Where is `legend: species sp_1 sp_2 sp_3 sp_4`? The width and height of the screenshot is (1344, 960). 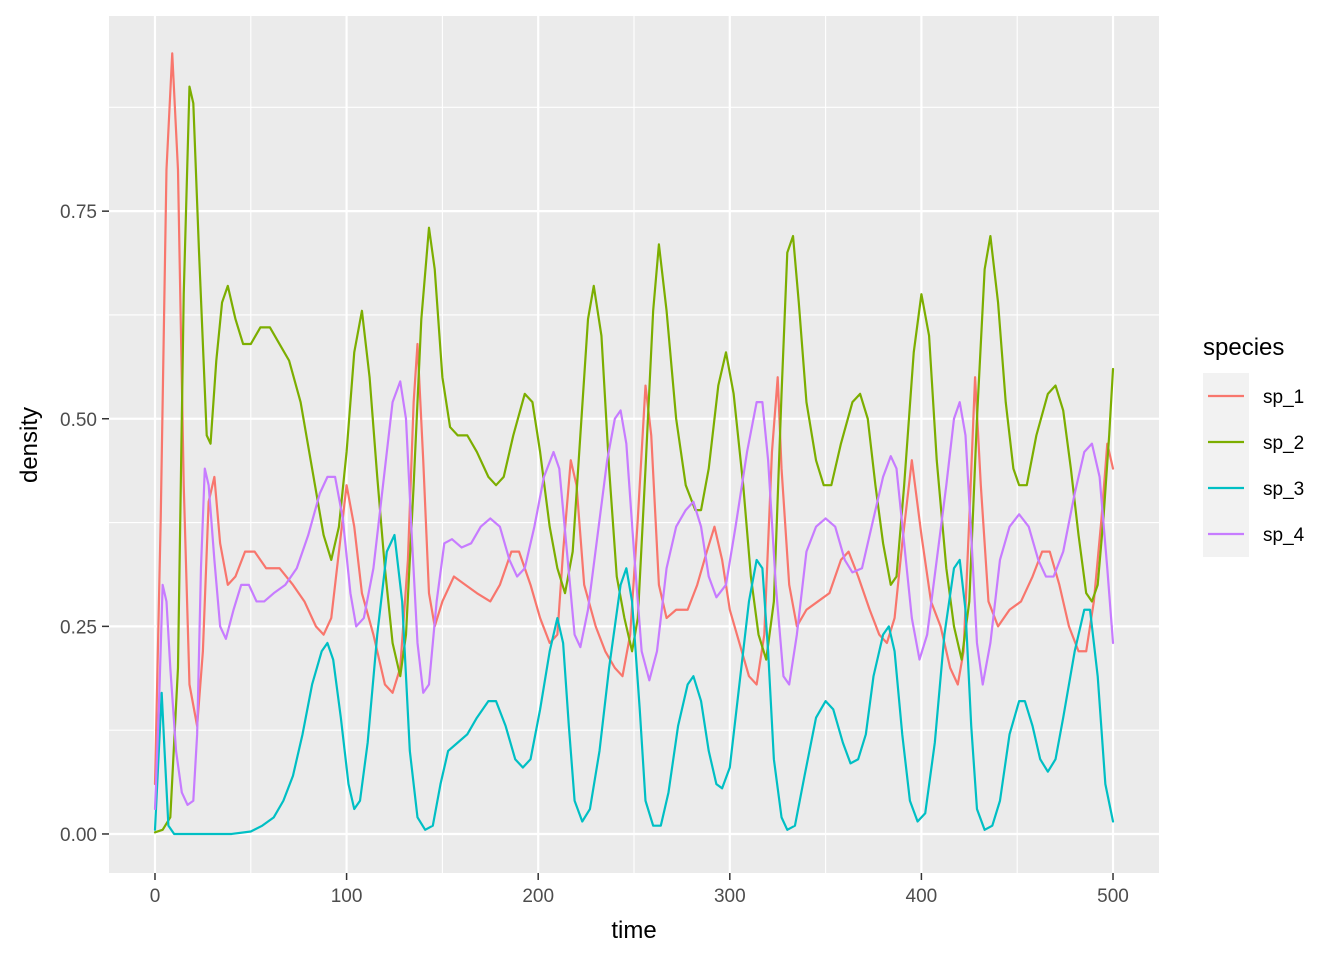 legend: species sp_1 sp_2 sp_3 sp_4 is located at coordinates (1254, 445).